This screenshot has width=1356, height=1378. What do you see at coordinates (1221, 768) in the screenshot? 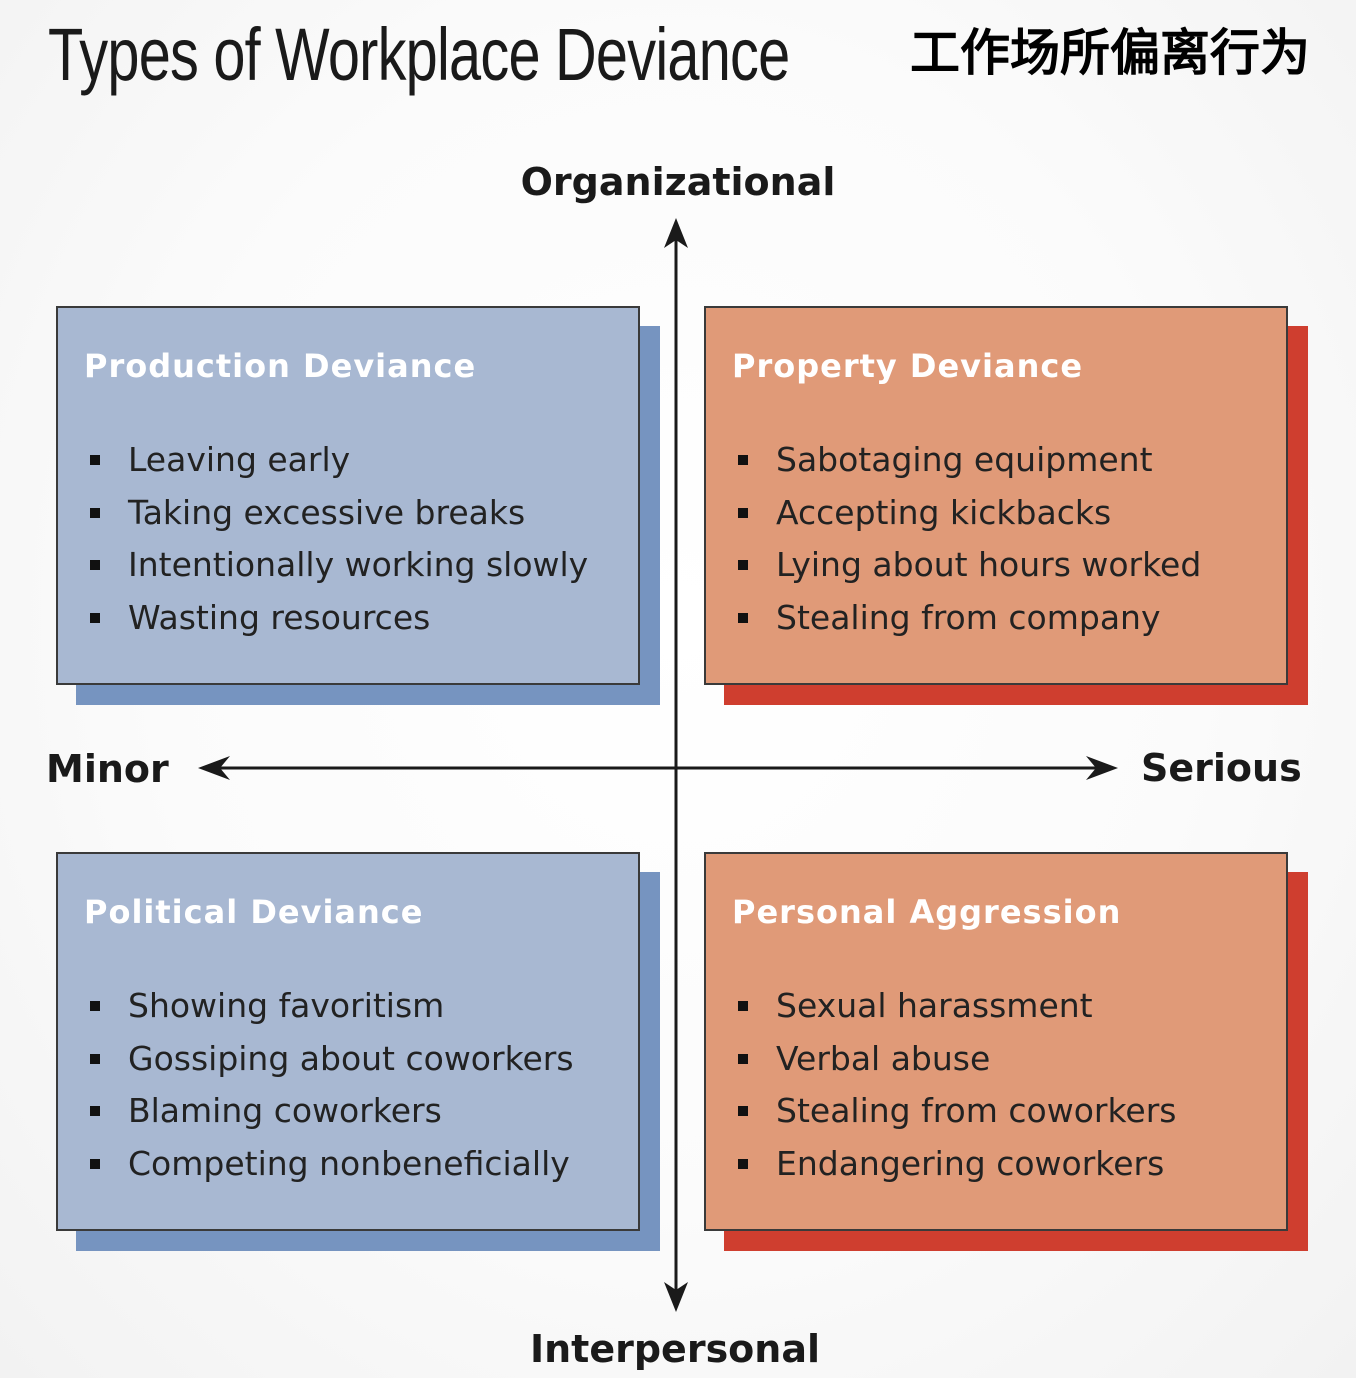
I see `axis-label-serious: Serious` at bounding box center [1221, 768].